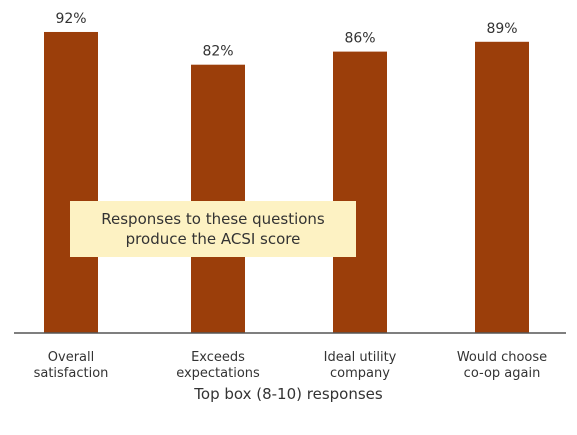 The width and height of the screenshot is (577, 435). What do you see at coordinates (213, 219) in the screenshot?
I see `annotation-line-1: Responses to these questions` at bounding box center [213, 219].